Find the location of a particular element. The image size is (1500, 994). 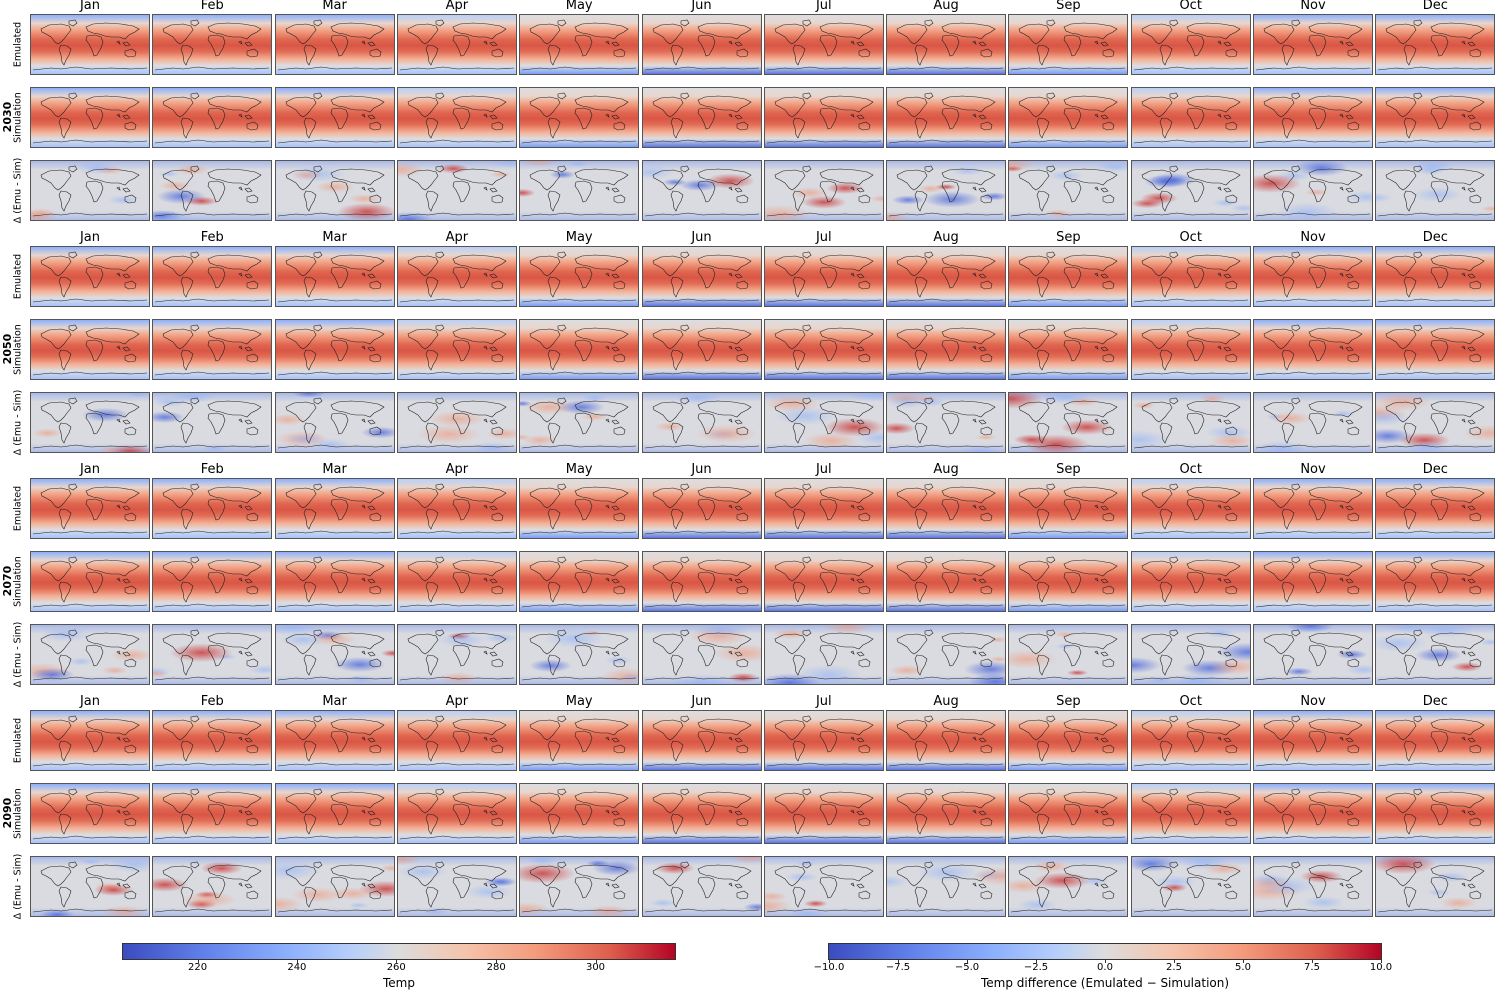

map-panel-2030-emulated-may is located at coordinates (579, 44).